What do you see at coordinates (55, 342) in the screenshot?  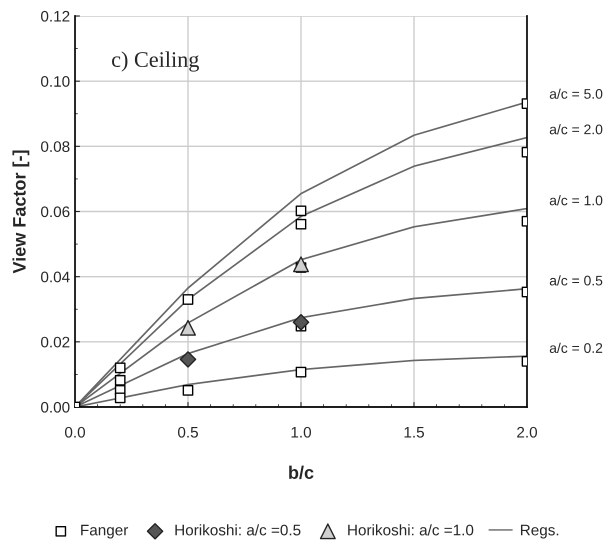 I see `y-tick-label: 0.02` at bounding box center [55, 342].